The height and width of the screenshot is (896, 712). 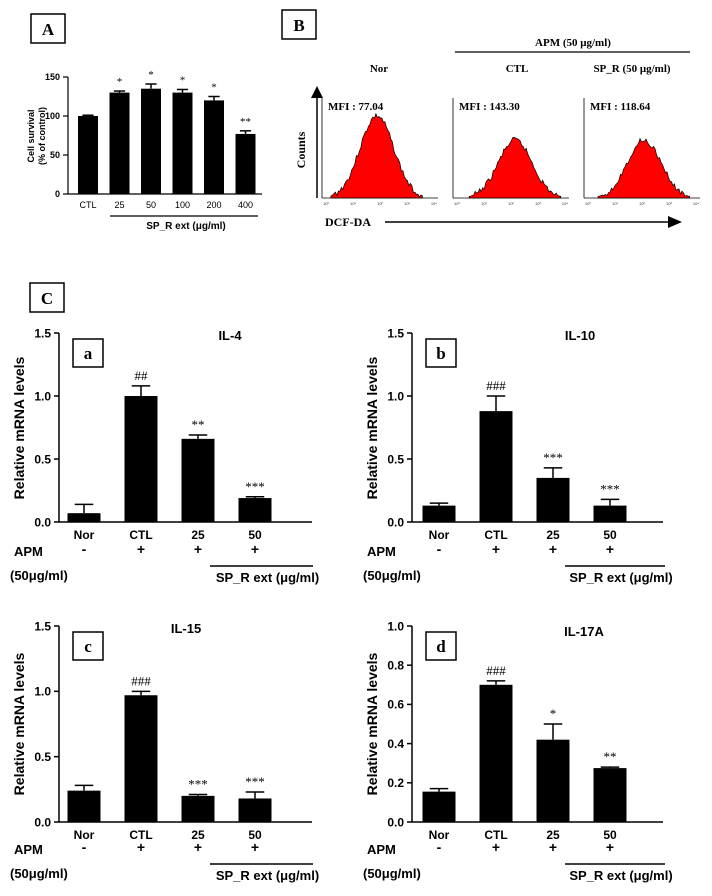 What do you see at coordinates (245, 205) in the screenshot?
I see `x-tick-label: 400` at bounding box center [245, 205].